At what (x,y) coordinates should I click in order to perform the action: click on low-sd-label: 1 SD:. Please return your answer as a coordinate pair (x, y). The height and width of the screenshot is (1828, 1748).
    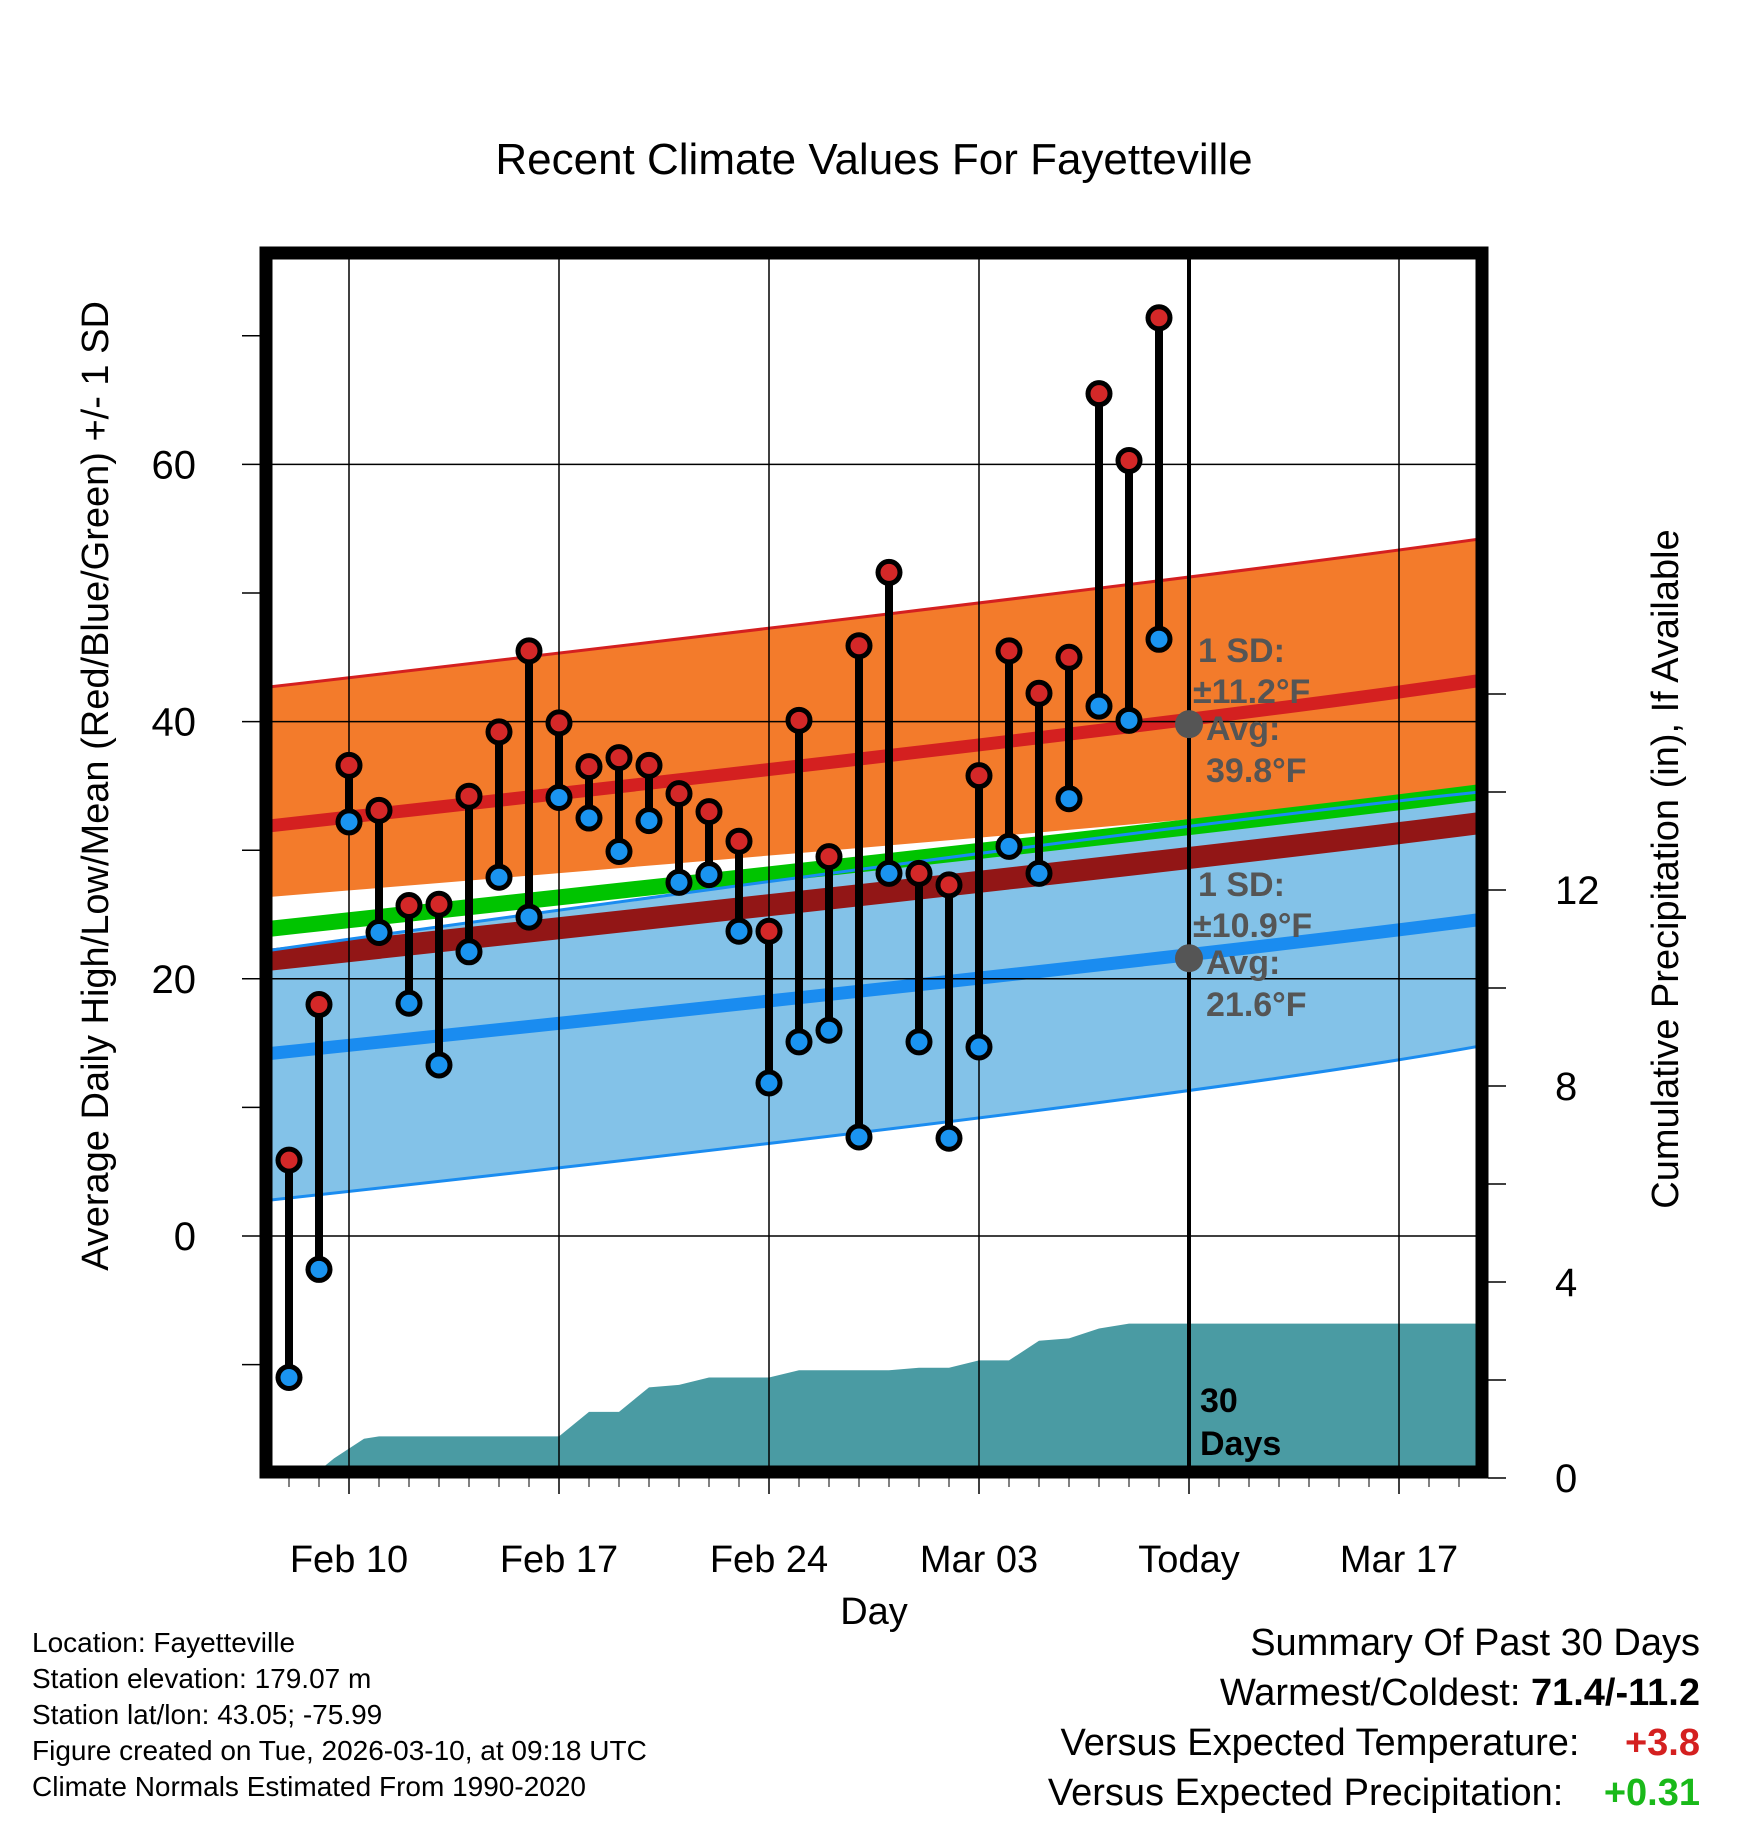
    Looking at the image, I should click on (1241, 885).